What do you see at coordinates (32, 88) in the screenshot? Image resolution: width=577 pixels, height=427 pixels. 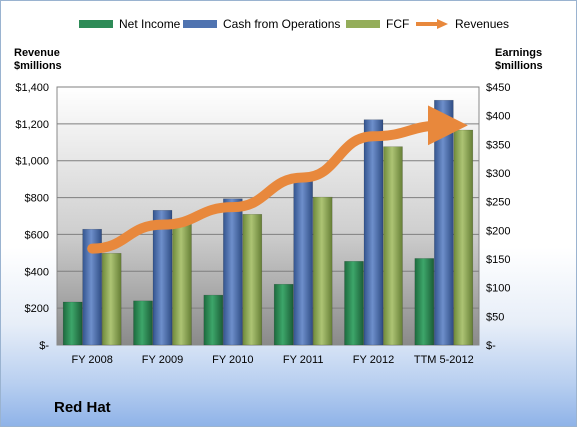 I see `left-tick-label: $1,400` at bounding box center [32, 88].